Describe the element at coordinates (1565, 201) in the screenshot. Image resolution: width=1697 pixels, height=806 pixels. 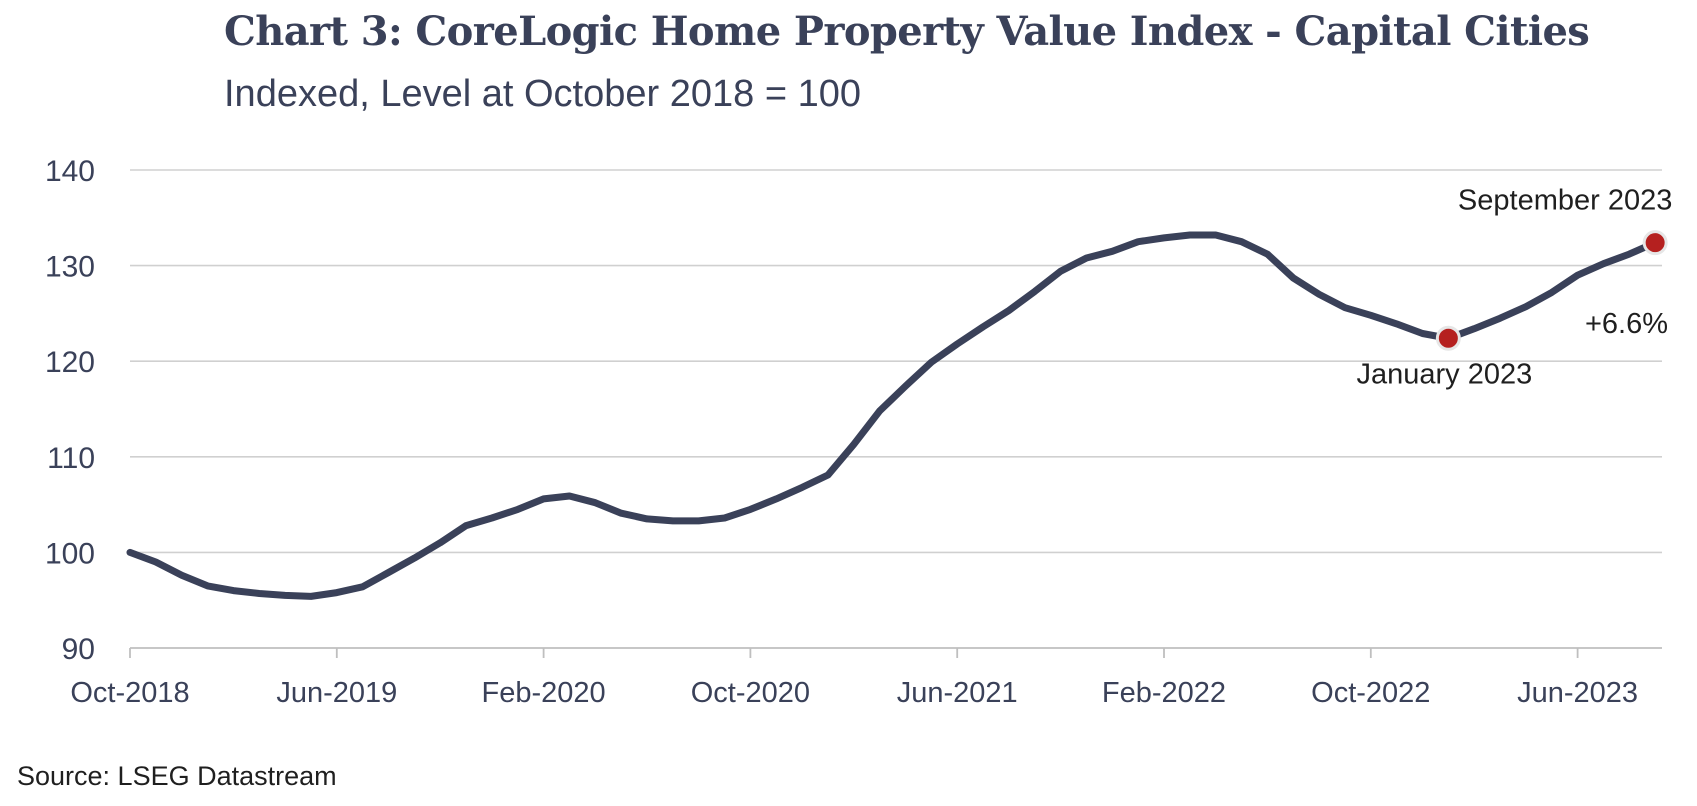
I see `annotation-september-2023: September 2023` at that location.